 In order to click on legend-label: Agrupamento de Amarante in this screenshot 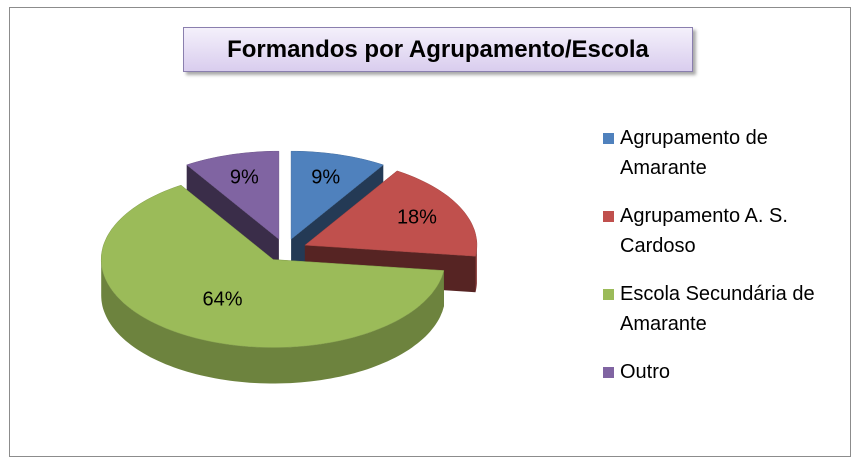, I will do `click(694, 153)`.